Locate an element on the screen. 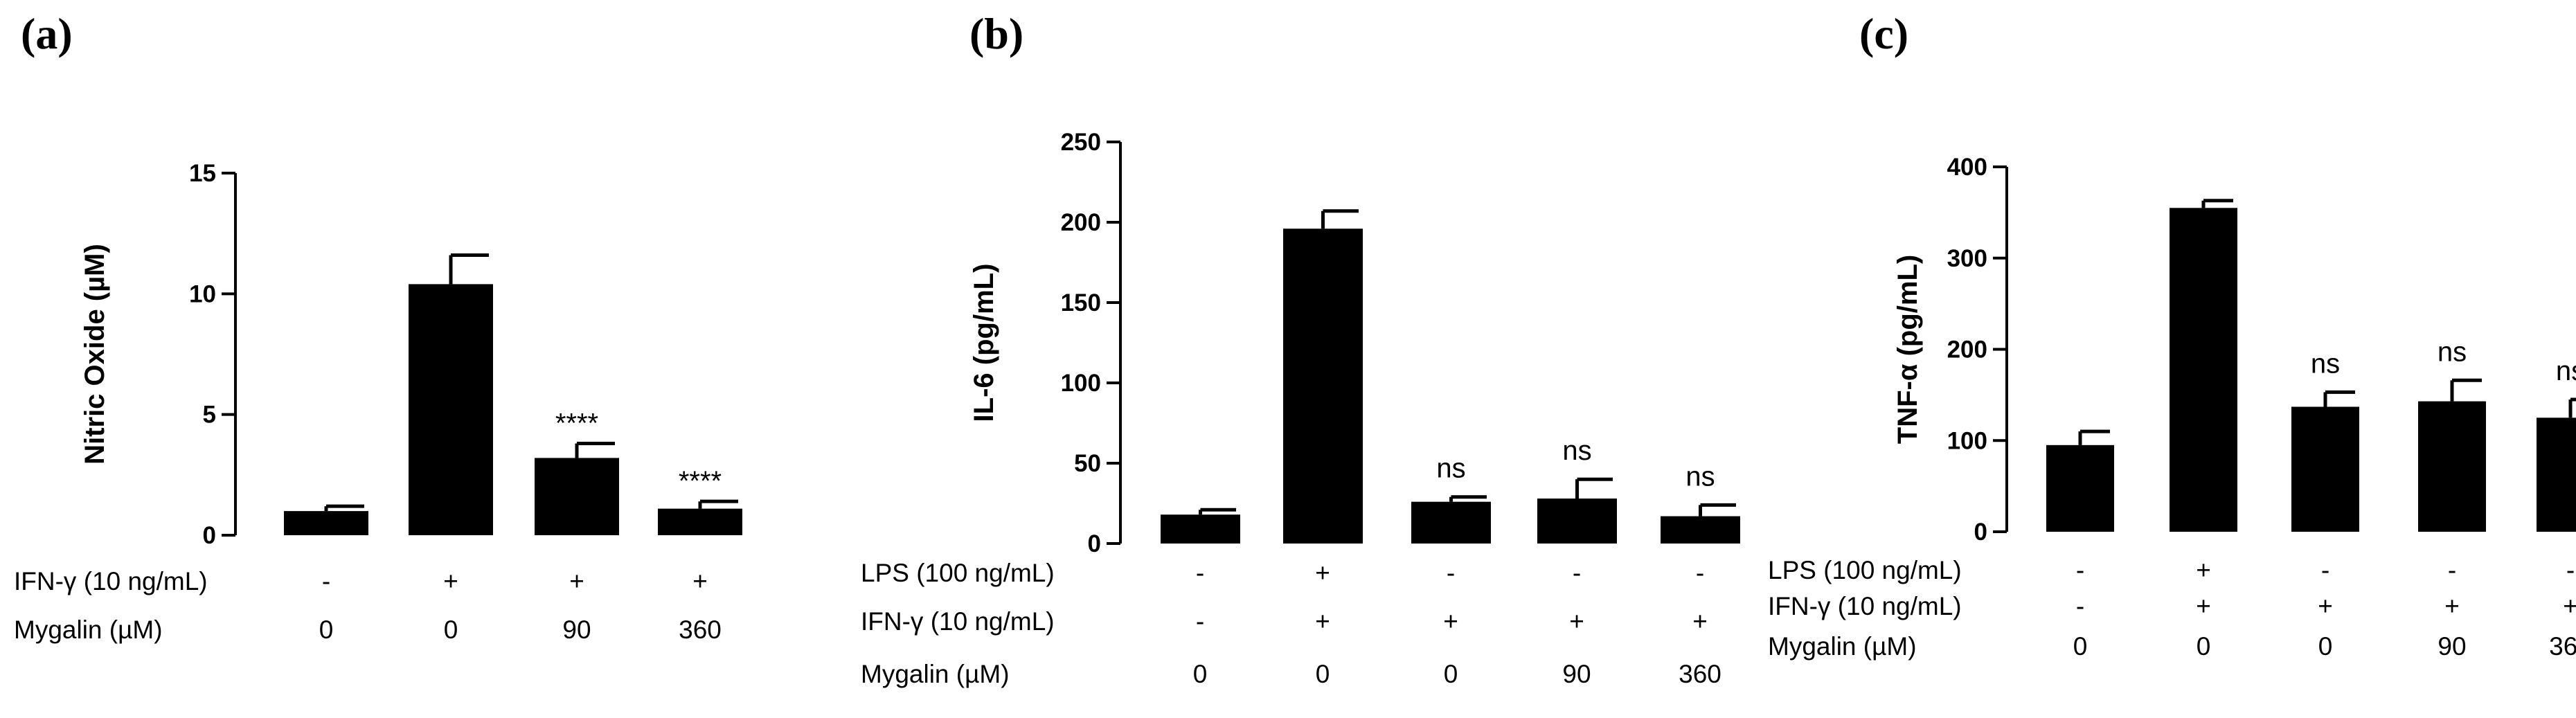 This screenshot has height=718, width=2576. y-tick-label: 400 is located at coordinates (1967, 167).